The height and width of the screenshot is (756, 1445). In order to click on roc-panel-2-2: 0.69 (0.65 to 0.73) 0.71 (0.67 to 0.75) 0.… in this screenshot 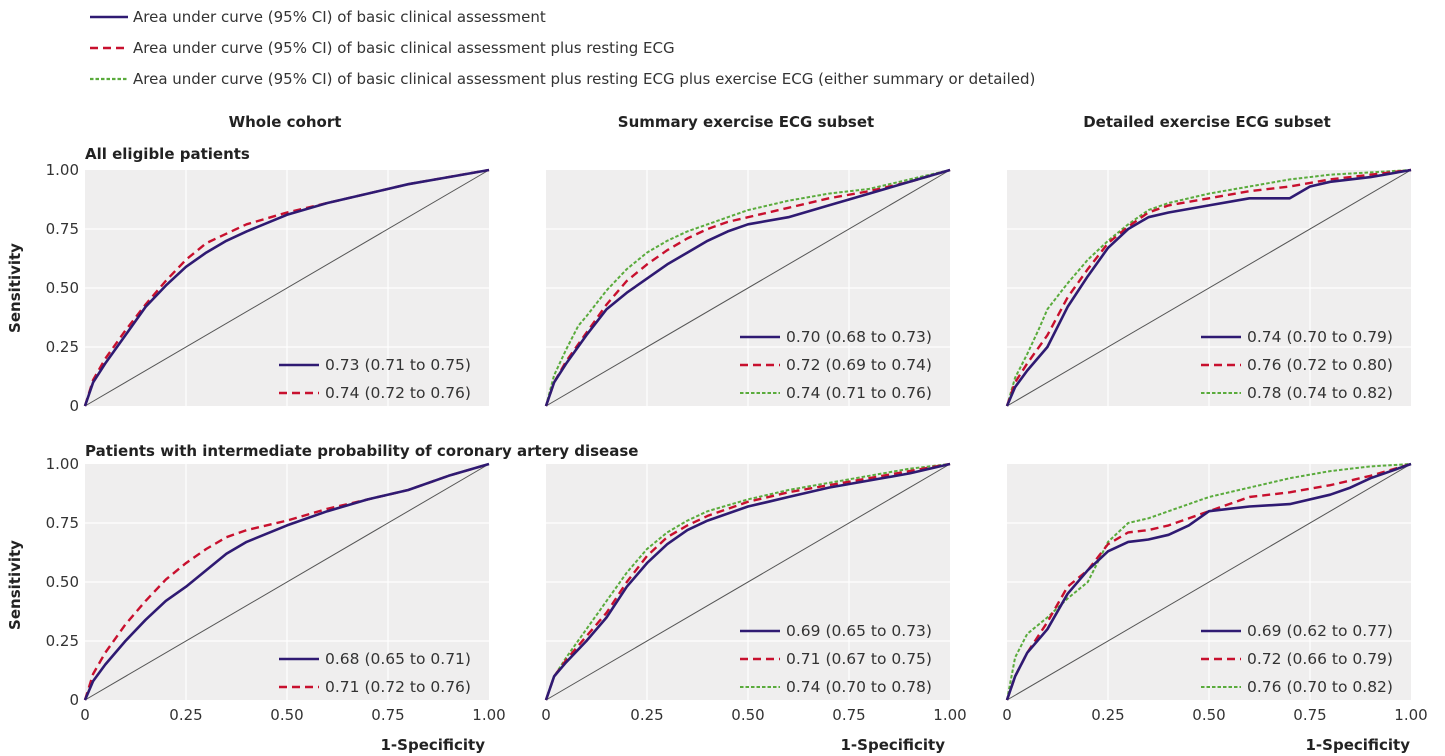, I will do `click(754, 593)`.